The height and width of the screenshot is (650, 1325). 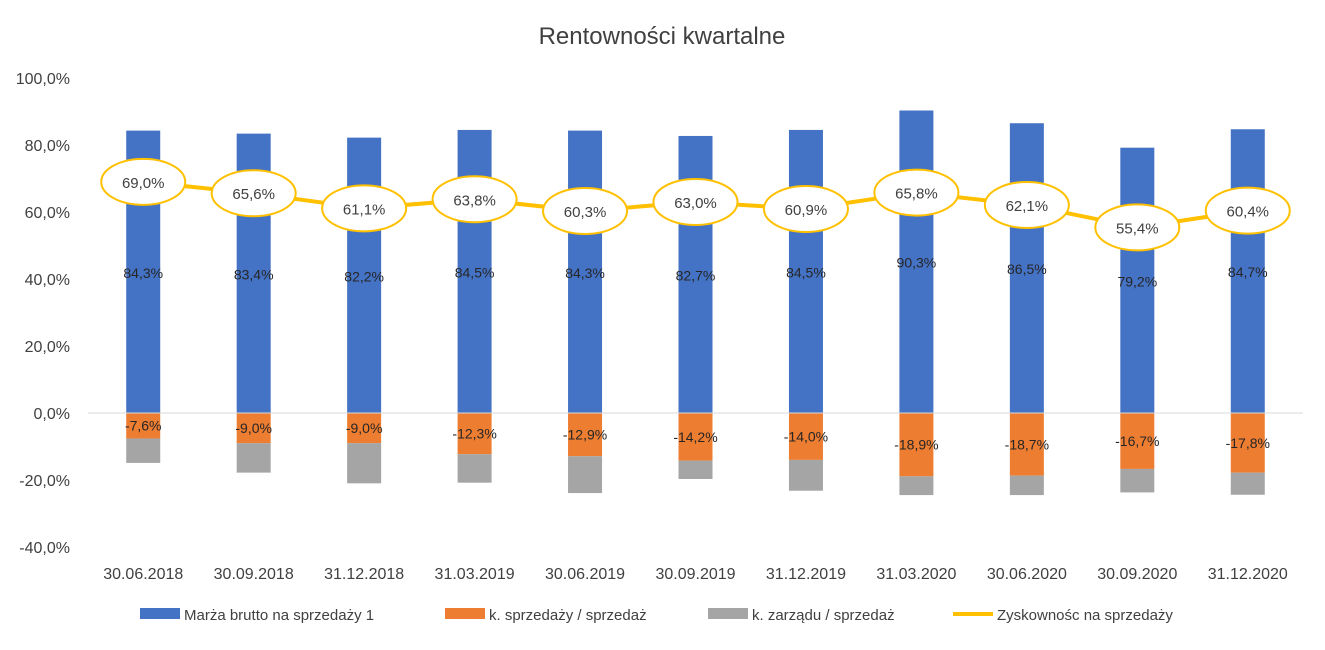 I want to click on data-label-k-sprzedazy: -17,8%, so click(x=1248, y=443).